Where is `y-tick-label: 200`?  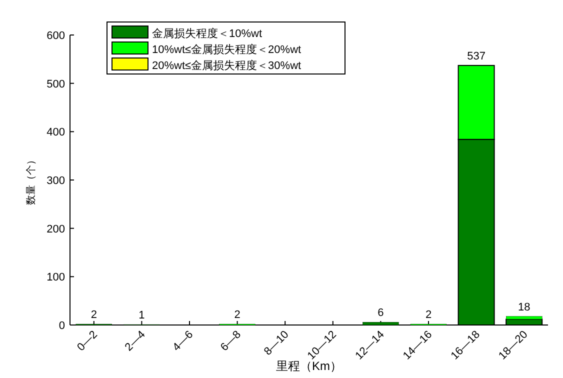
y-tick-label: 200 is located at coordinates (55, 229).